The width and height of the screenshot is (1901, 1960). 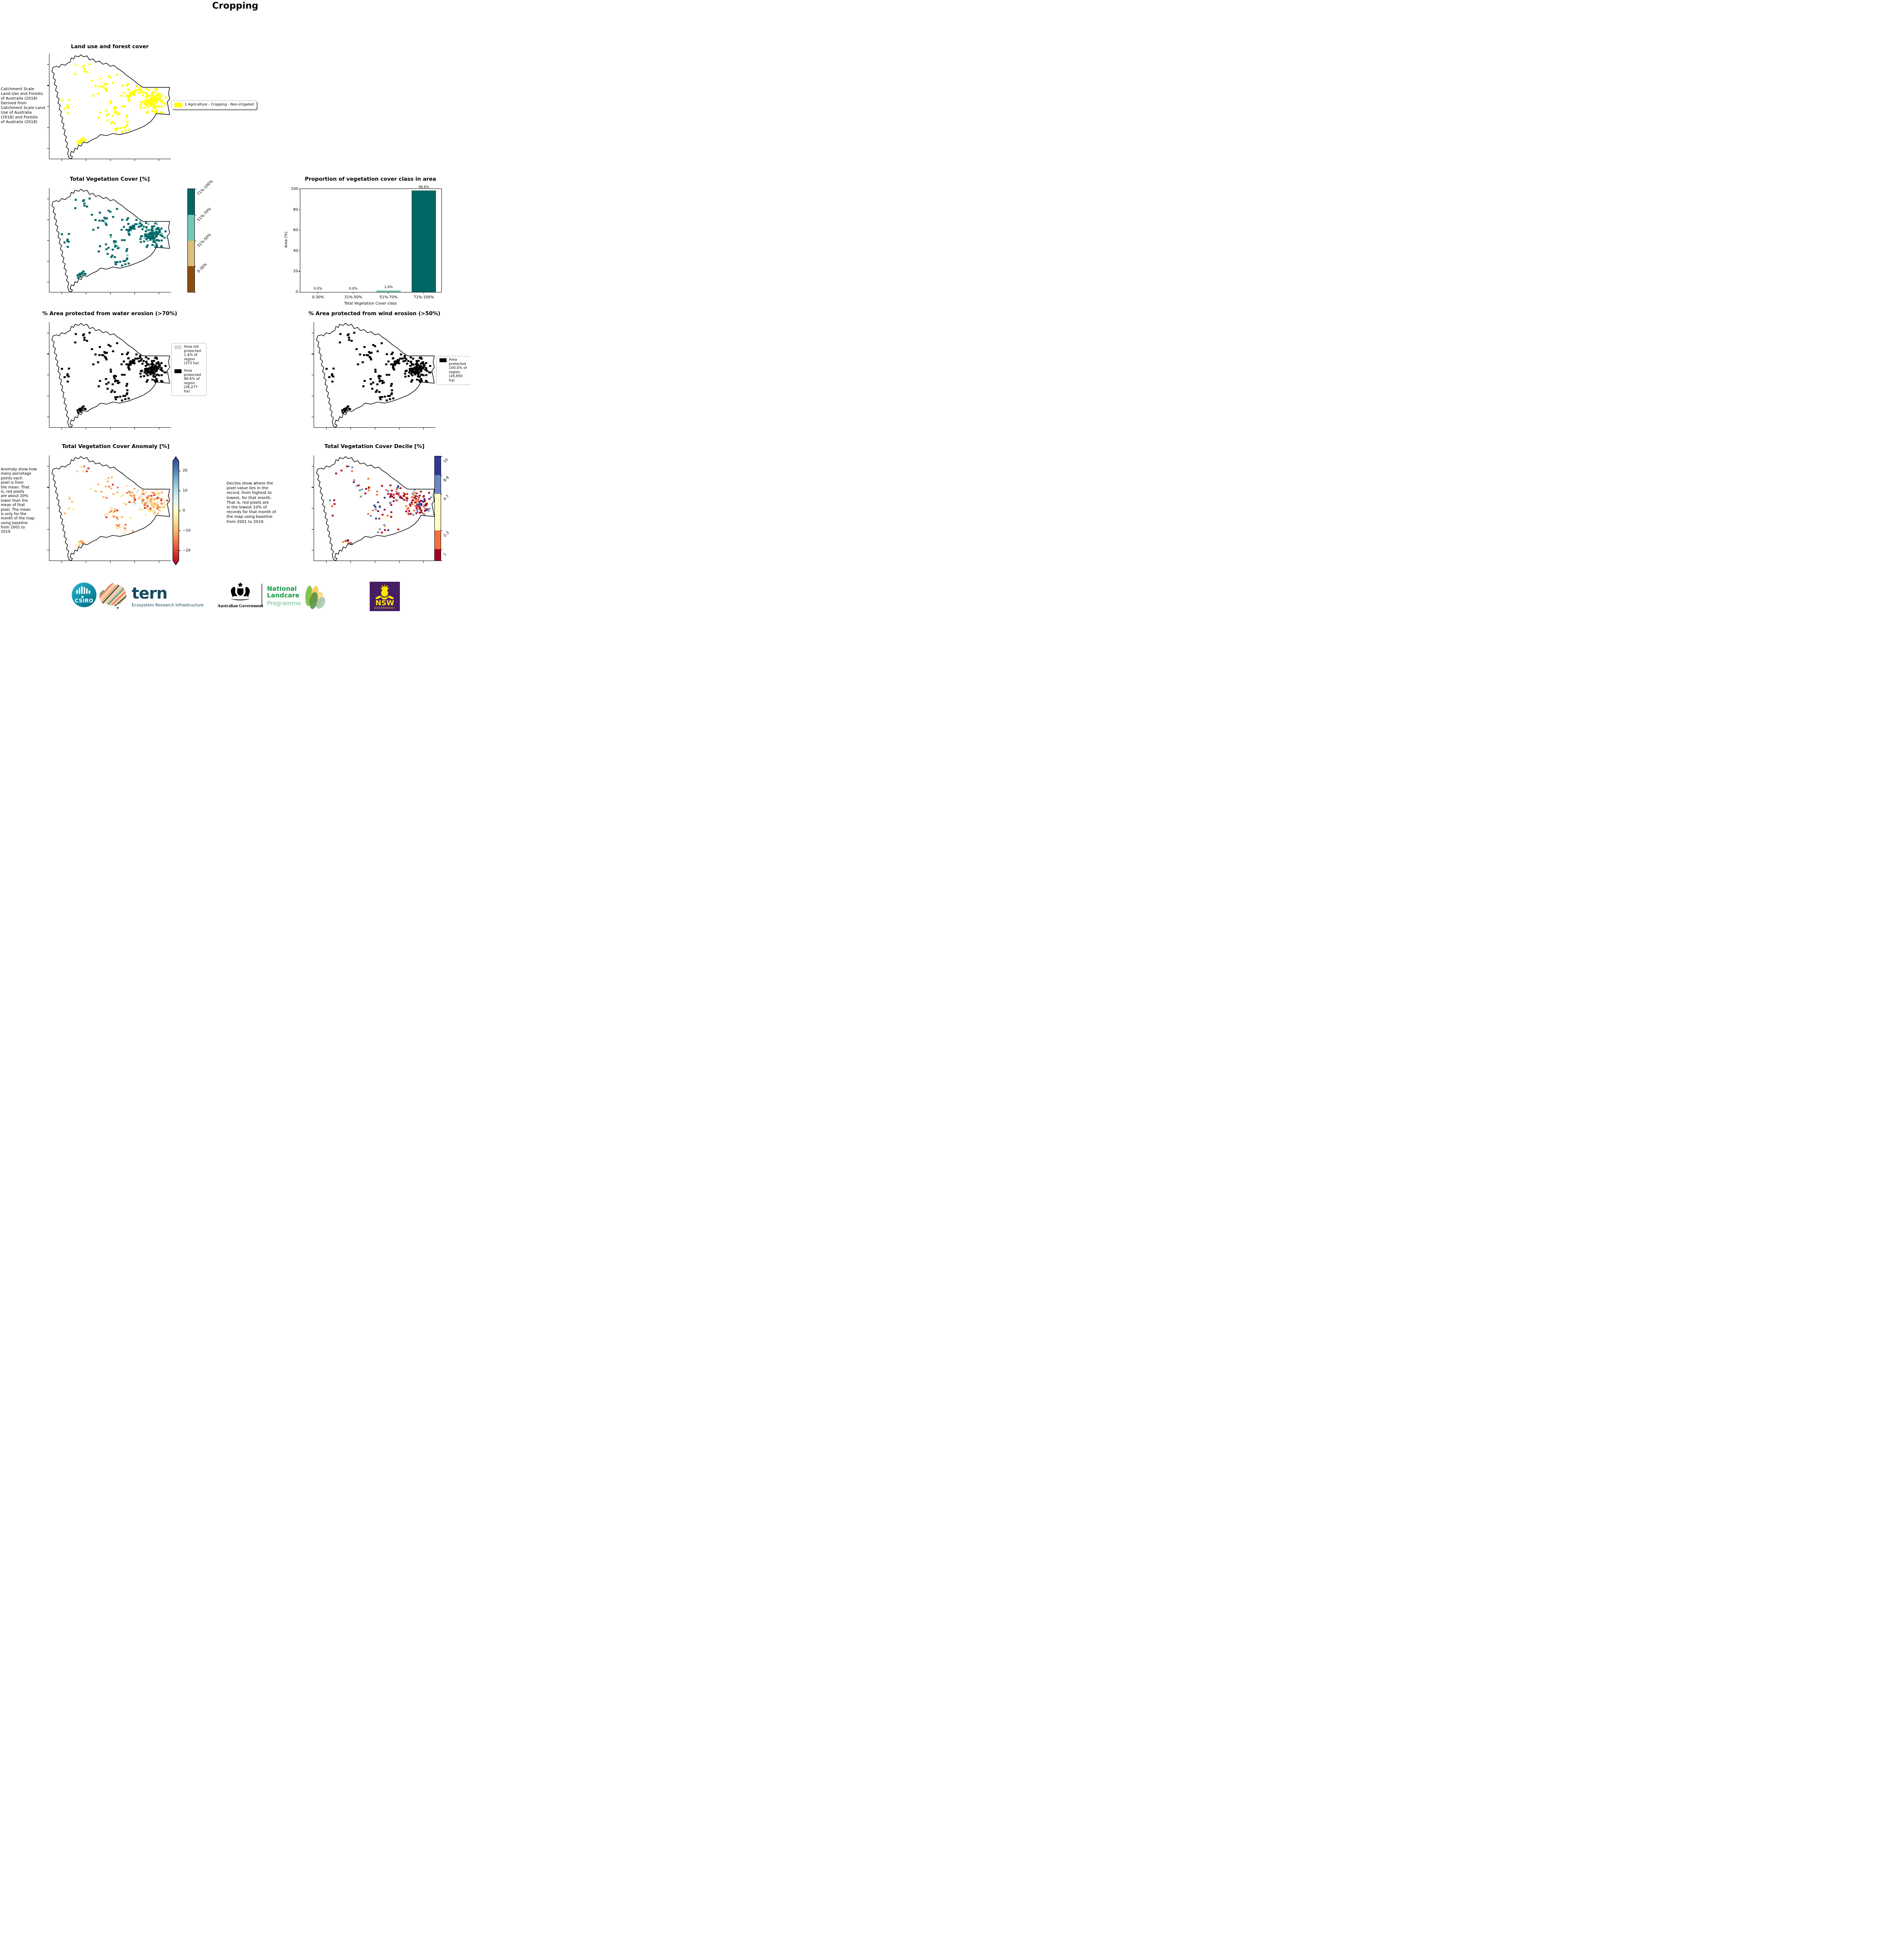 What do you see at coordinates (84, 601) in the screenshot?
I see `csiro-label: CSIRO` at bounding box center [84, 601].